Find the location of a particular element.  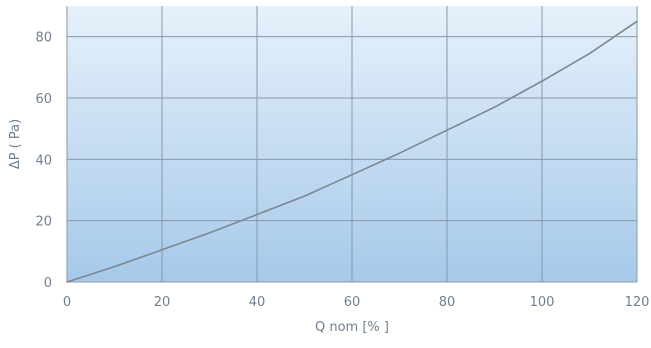

x-tick-label: 60 is located at coordinates (352, 302).